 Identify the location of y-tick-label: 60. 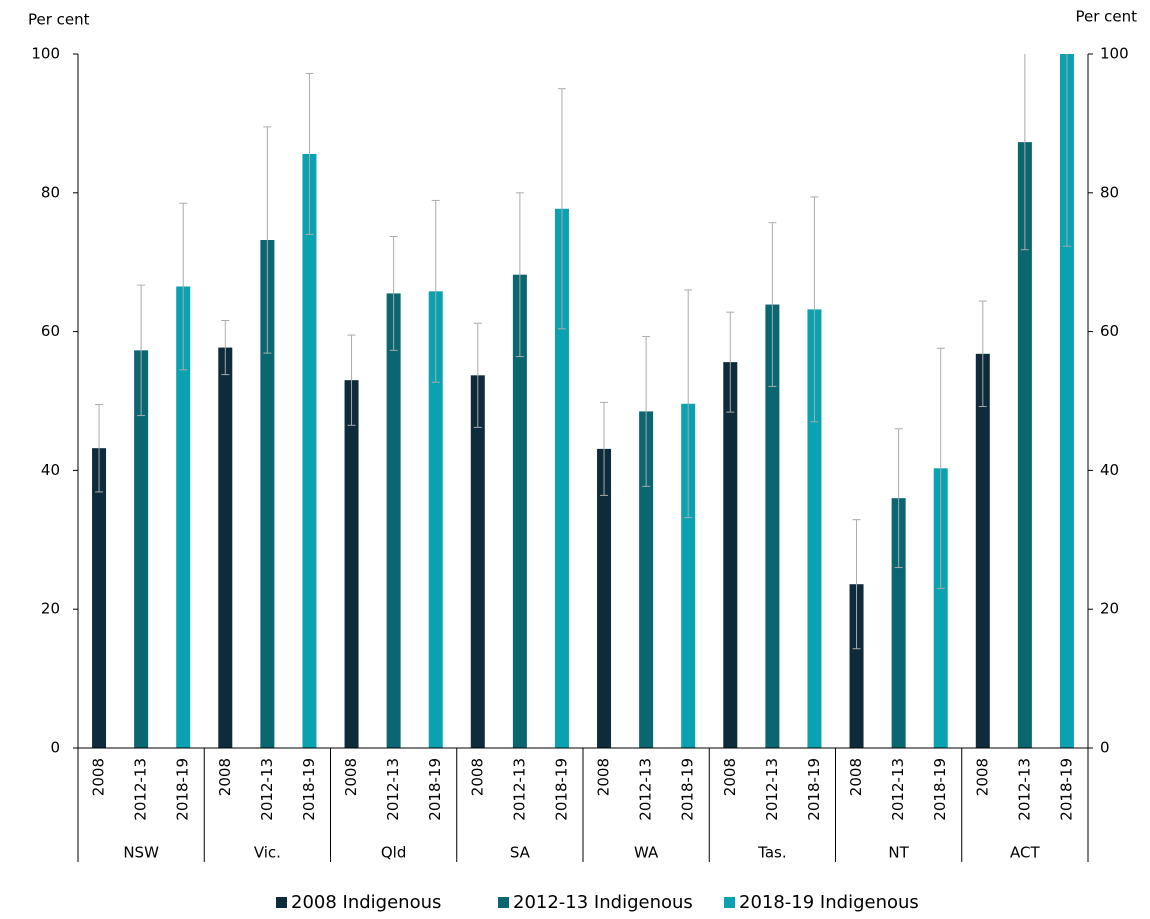
(50, 331).